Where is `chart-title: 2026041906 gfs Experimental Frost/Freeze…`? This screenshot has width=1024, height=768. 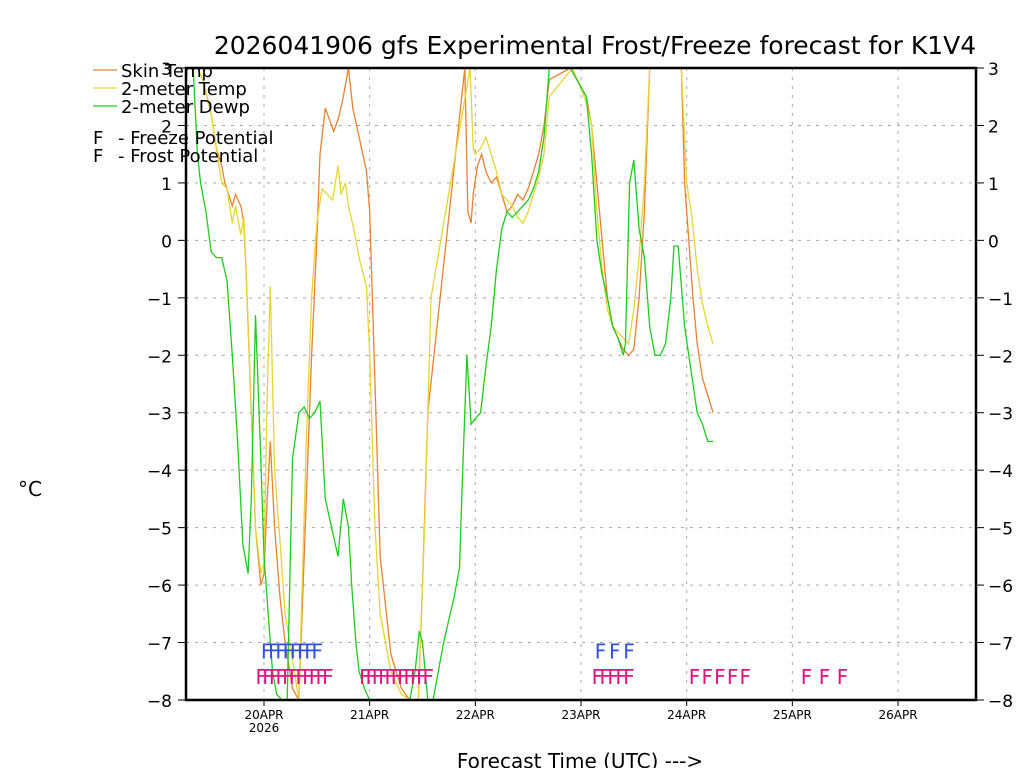 chart-title: 2026041906 gfs Experimental Frost/Freeze… is located at coordinates (595, 45).